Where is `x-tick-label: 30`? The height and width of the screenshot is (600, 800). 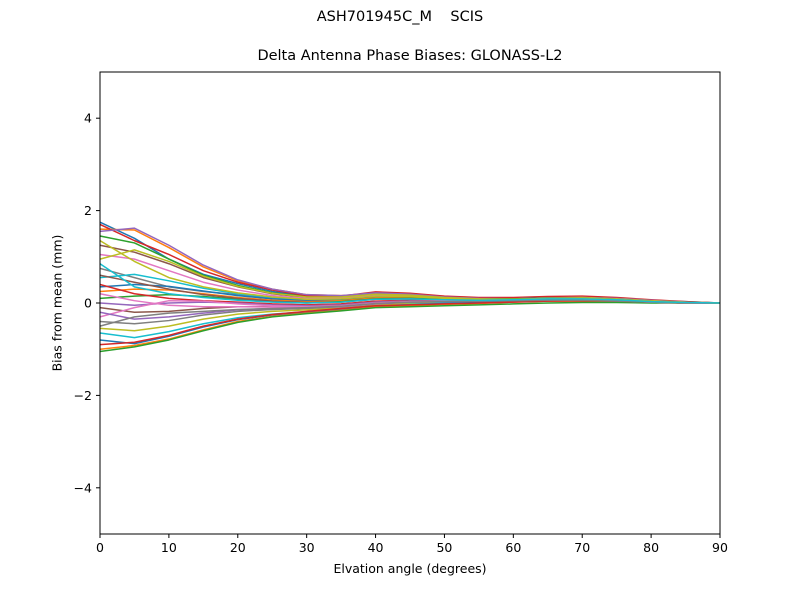
x-tick-label: 30 is located at coordinates (307, 547).